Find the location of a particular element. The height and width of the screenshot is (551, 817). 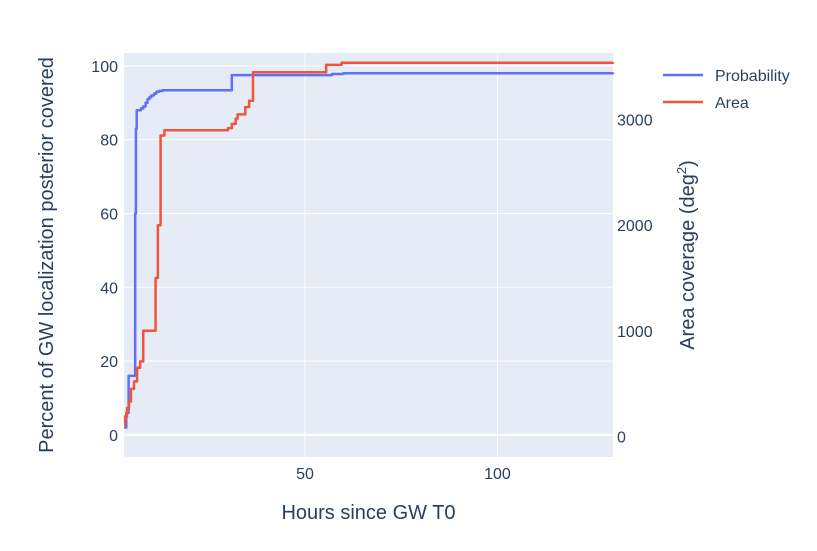

y2-axis-title-main: Area coverage (deg is located at coordinates (688, 262).